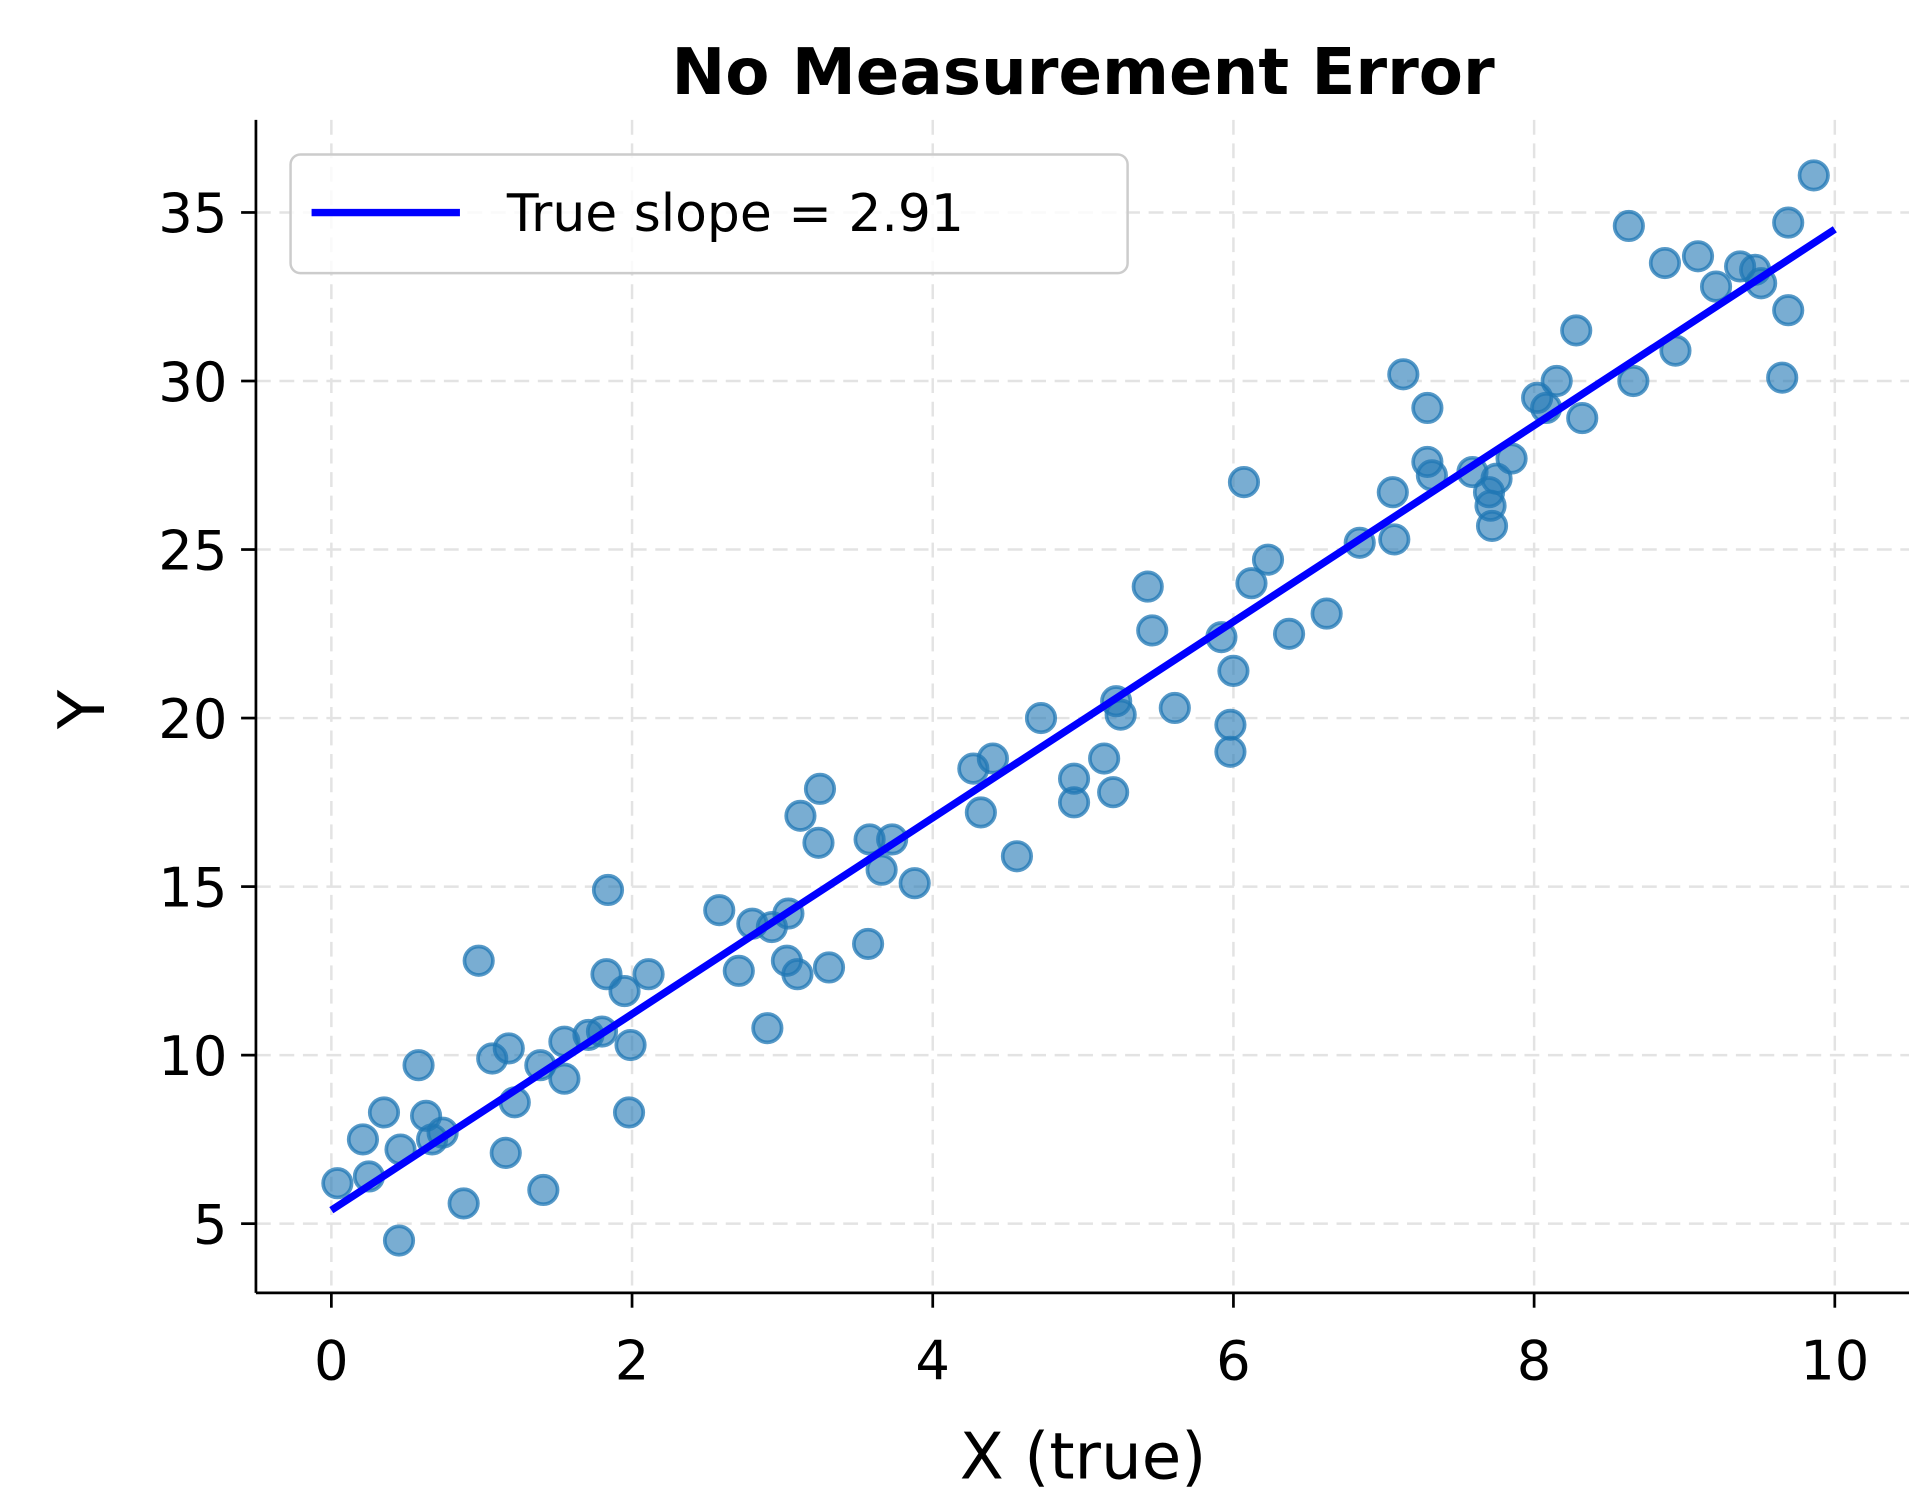 Image resolution: width=1909 pixels, height=1503 pixels. I want to click on y-axis-label: Y, so click(82, 709).